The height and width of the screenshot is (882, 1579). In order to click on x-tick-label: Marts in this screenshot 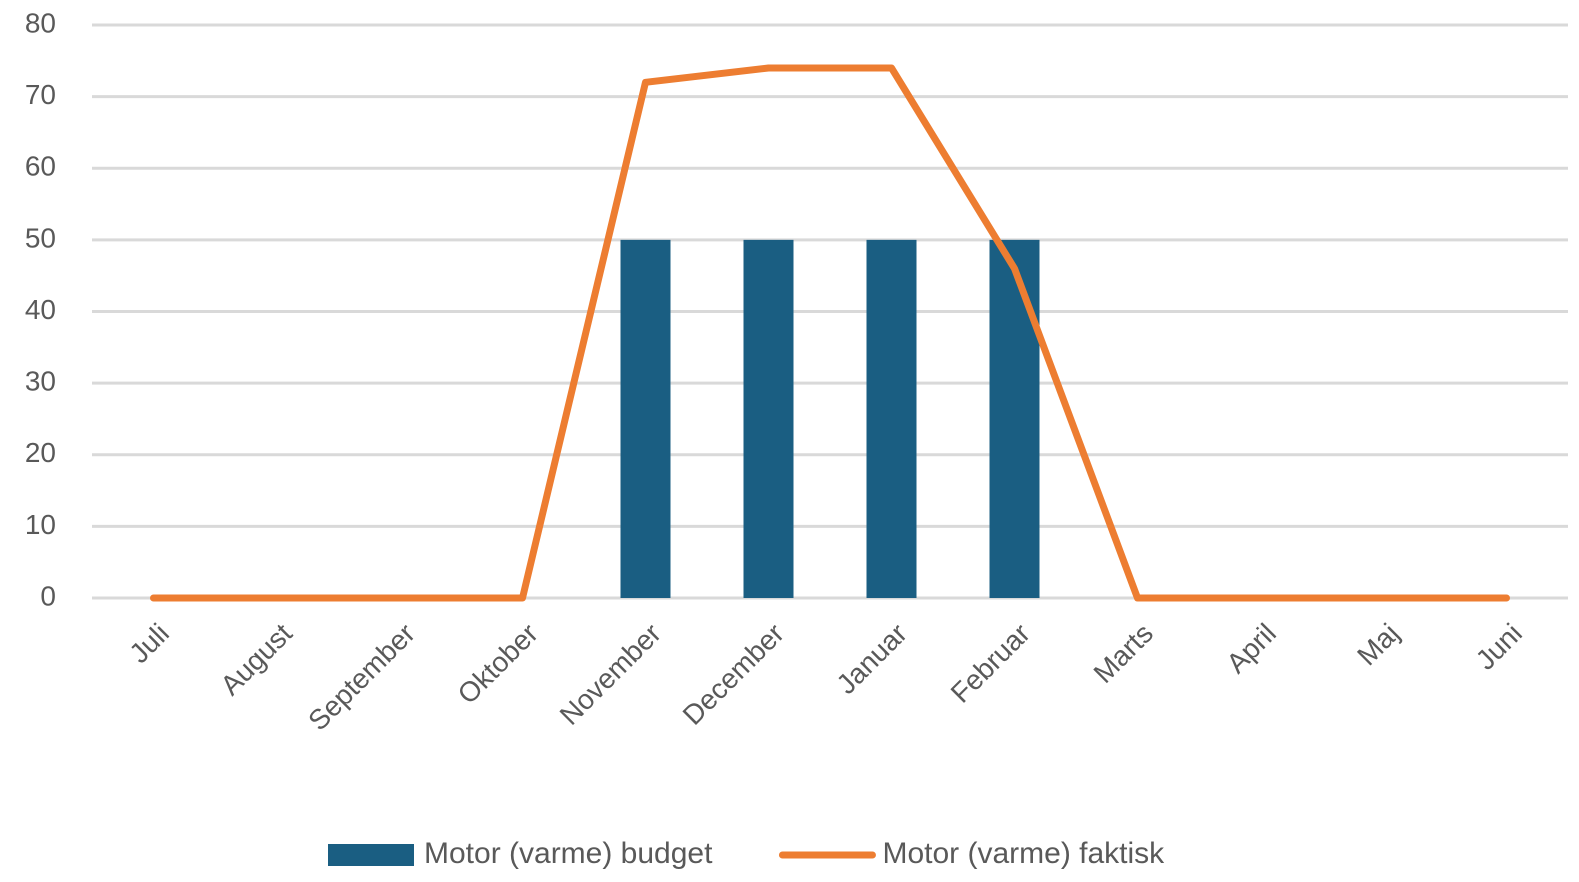, I will do `click(1123, 653)`.